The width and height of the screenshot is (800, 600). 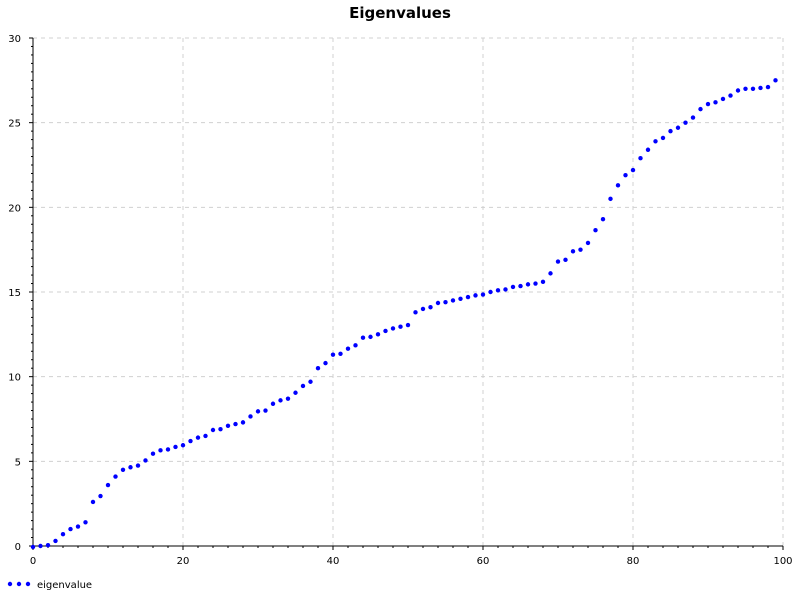 What do you see at coordinates (14, 39) in the screenshot?
I see `y-tick-label: 30` at bounding box center [14, 39].